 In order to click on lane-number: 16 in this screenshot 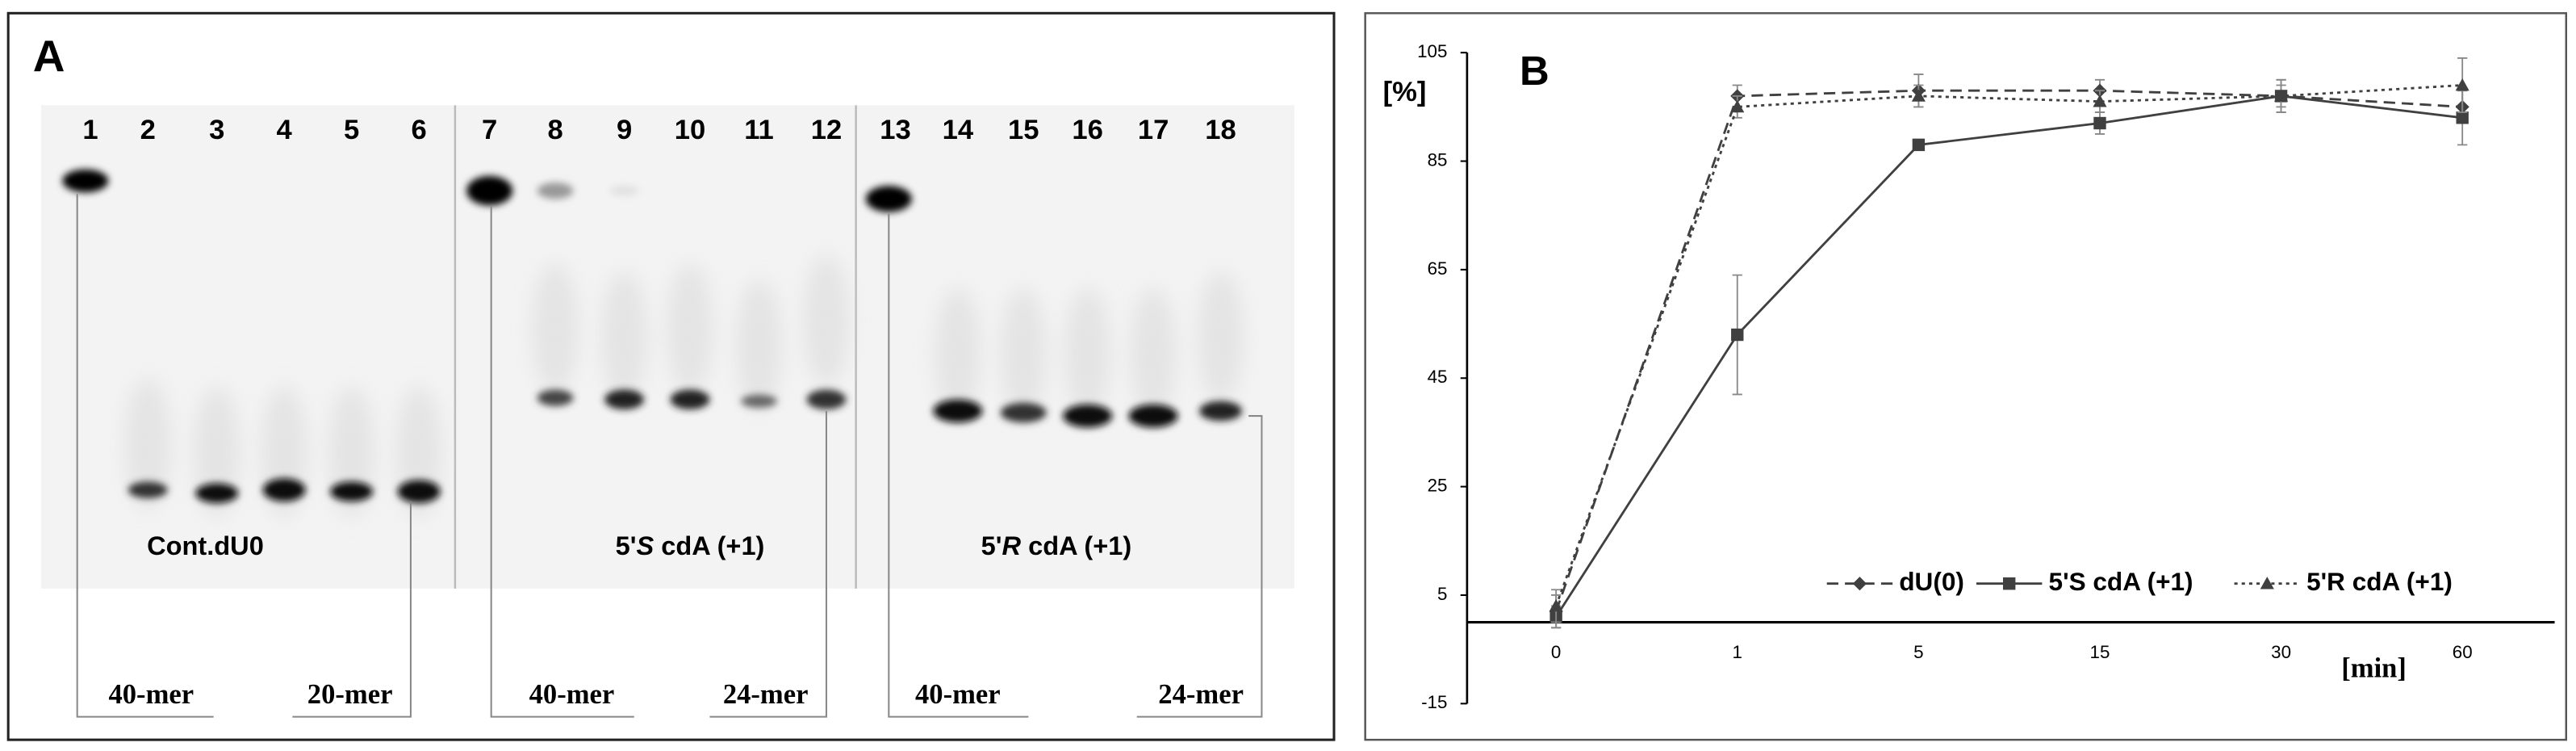, I will do `click(1087, 130)`.